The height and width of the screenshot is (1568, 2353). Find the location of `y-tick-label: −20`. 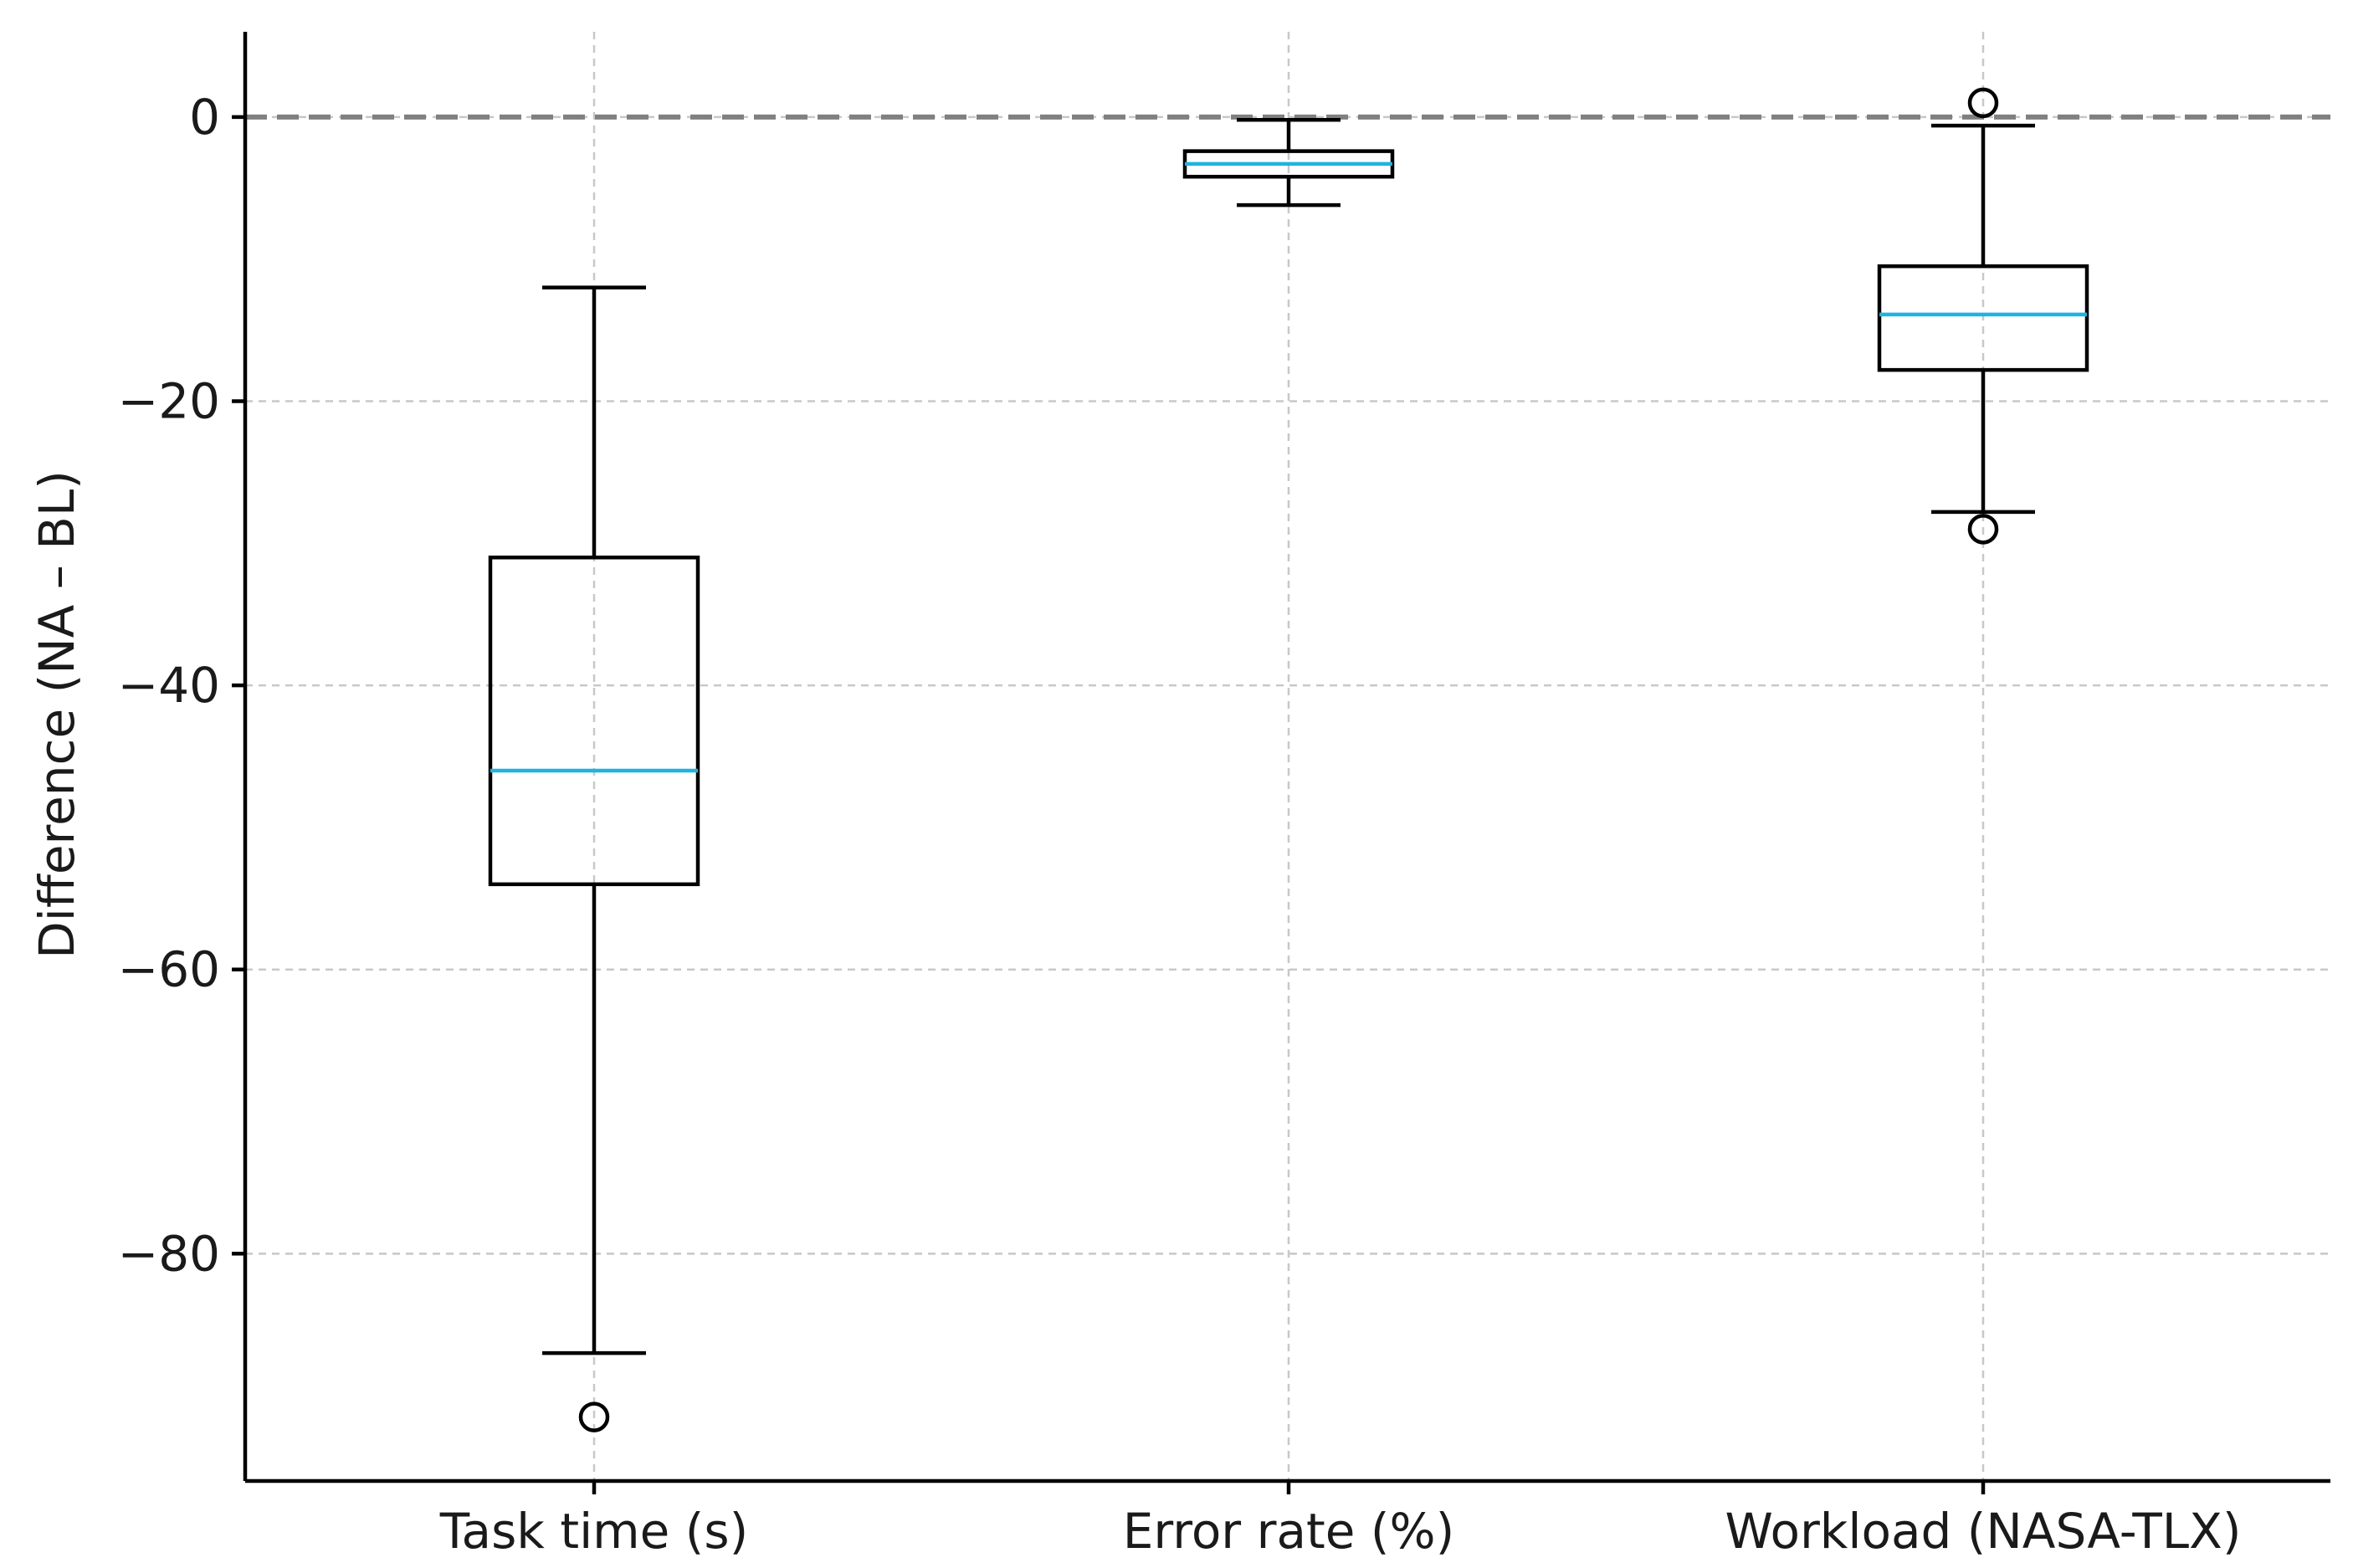

y-tick-label: −20 is located at coordinates (169, 401).